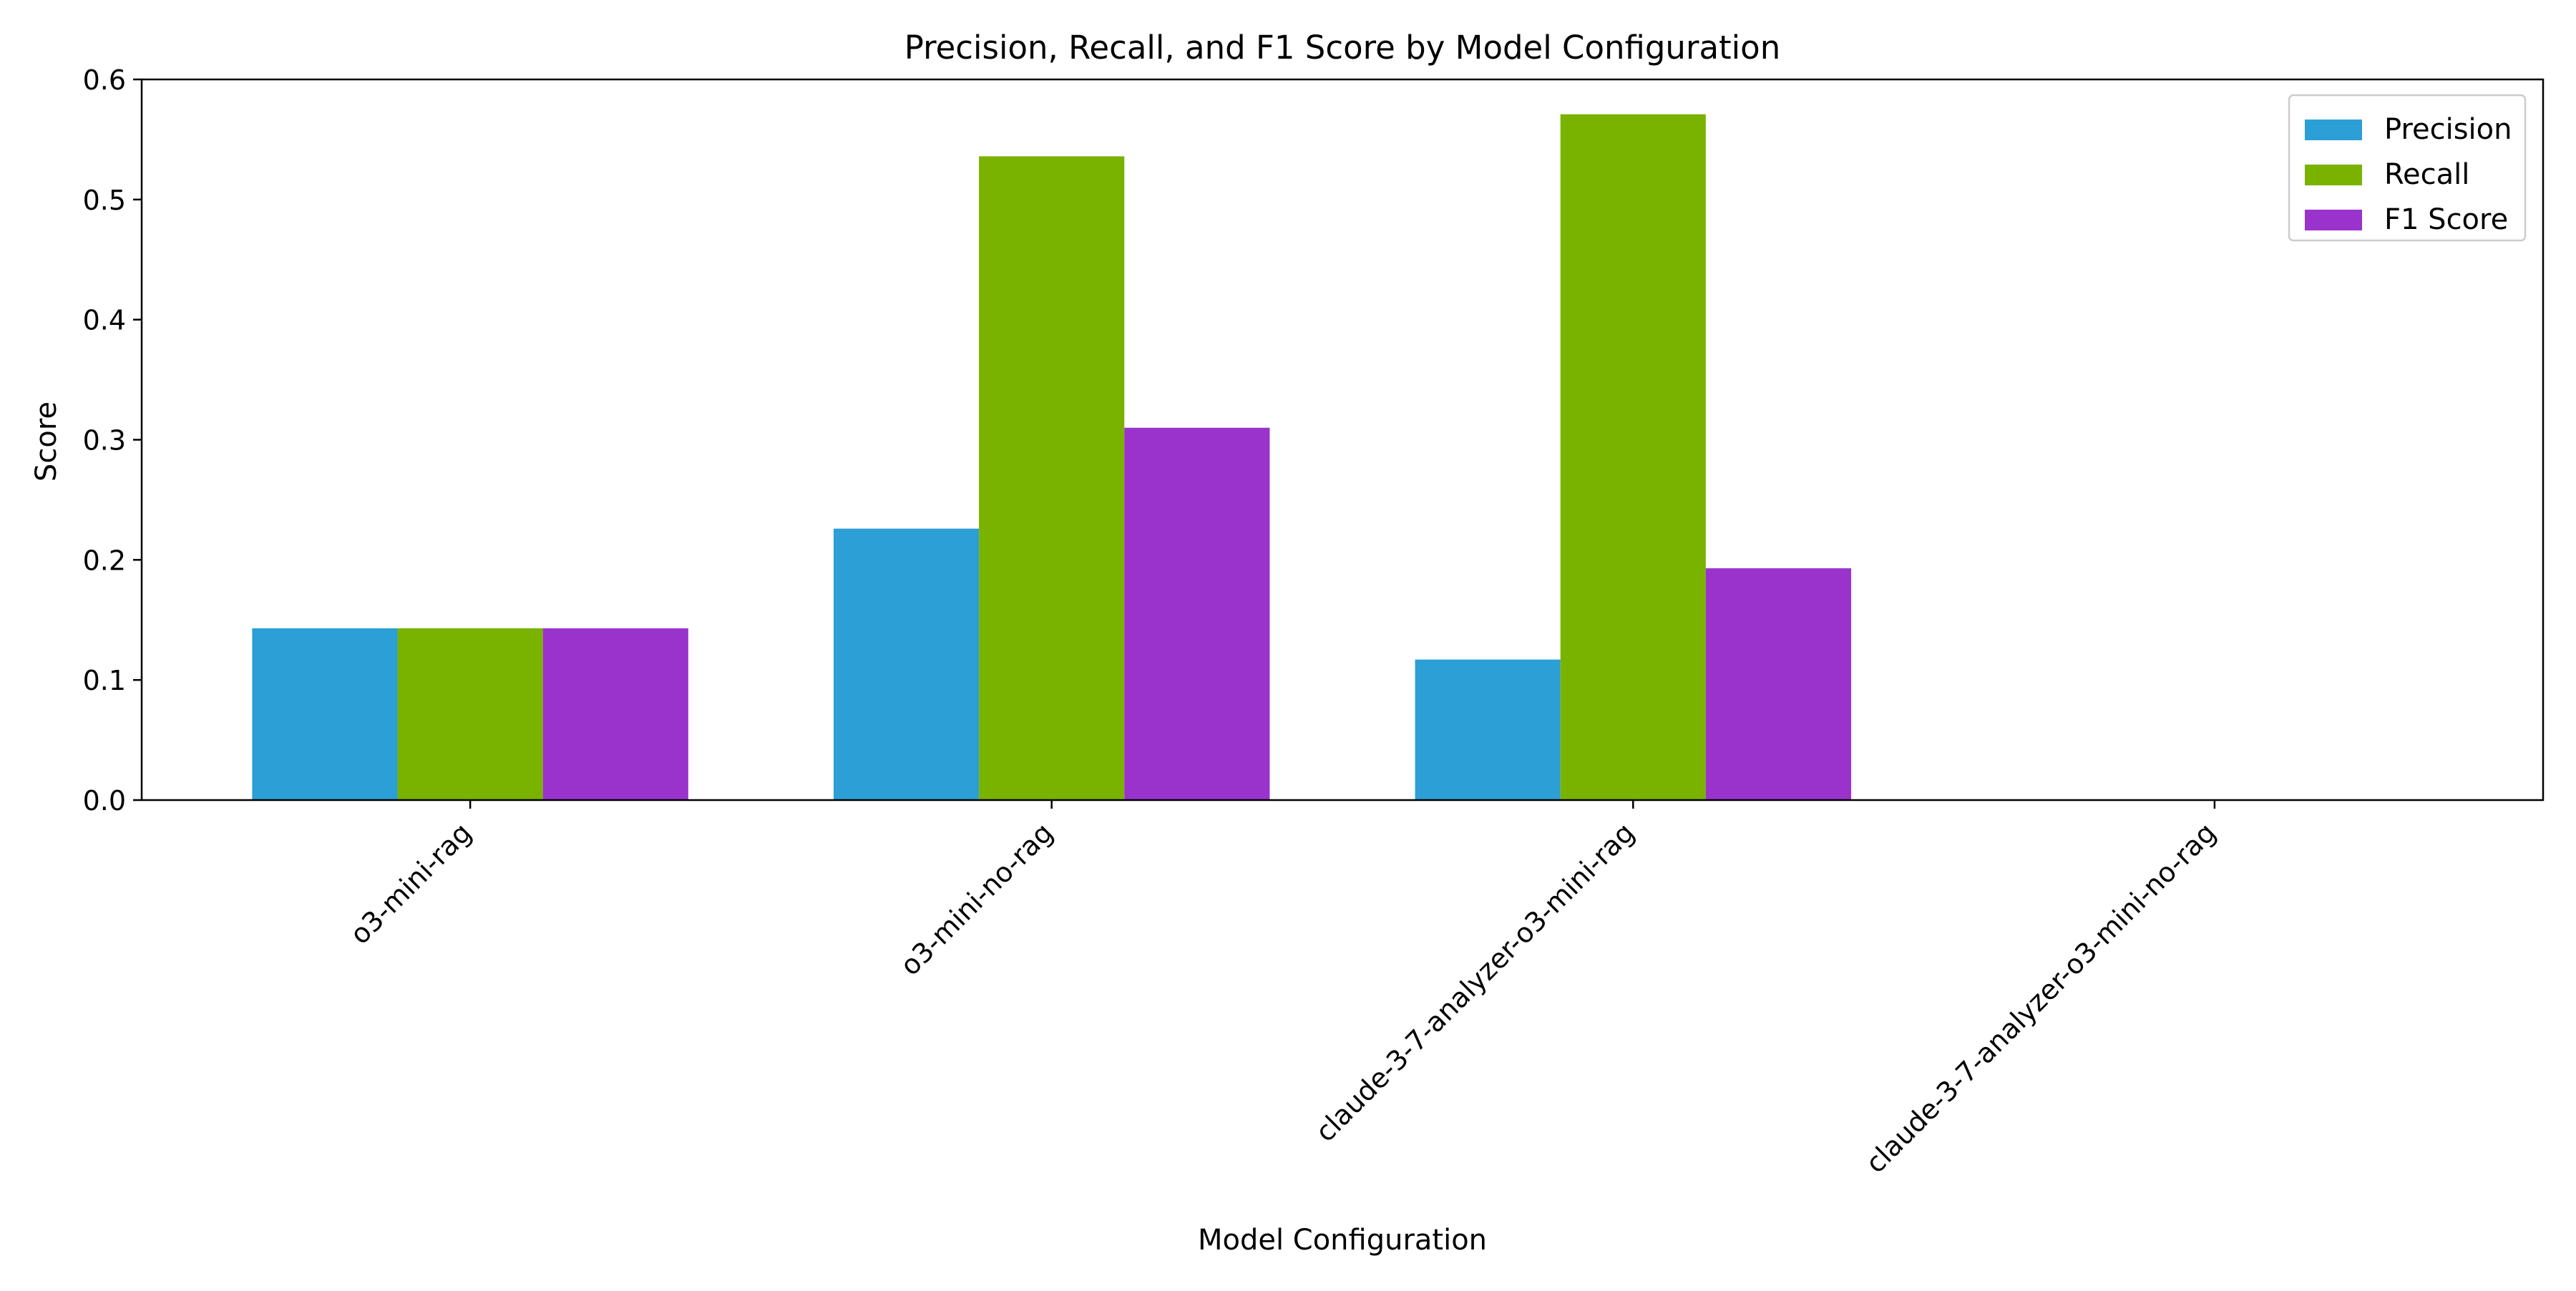  Describe the element at coordinates (104, 560) in the screenshot. I see `y-tick-label-2: 0.2` at that location.